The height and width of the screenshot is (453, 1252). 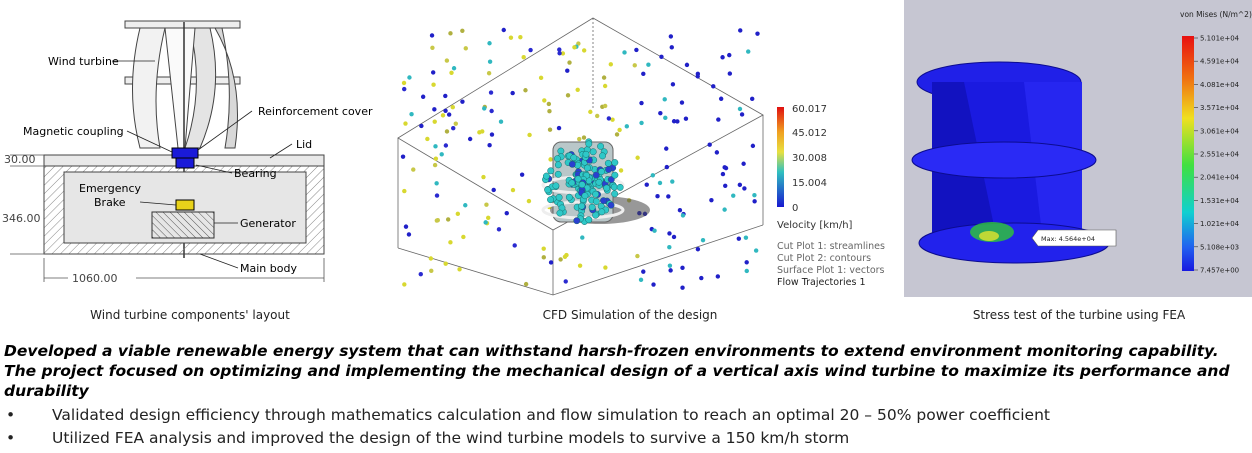 I want to click on label-reinforcement-cover: Reinforcement cover, so click(x=315, y=111).